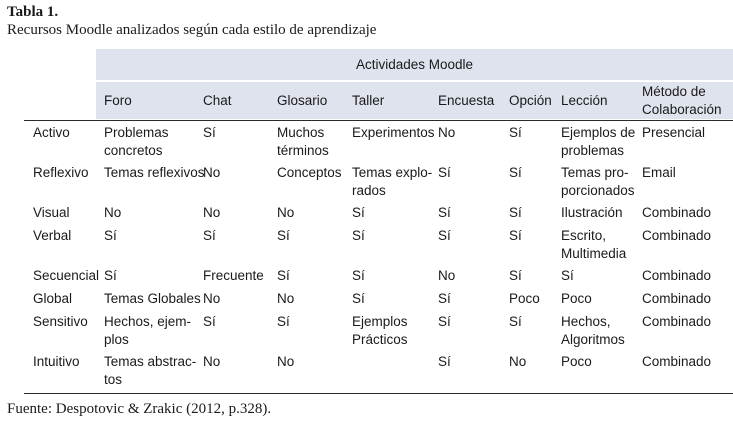 The height and width of the screenshot is (428, 733). Describe the element at coordinates (150, 370) in the screenshot. I see `table-cell: Temas abstrac- tos` at that location.